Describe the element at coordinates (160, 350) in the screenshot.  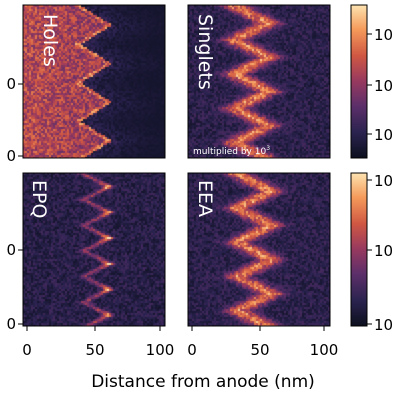
I see `x-tick-label-left-100: 100` at that location.